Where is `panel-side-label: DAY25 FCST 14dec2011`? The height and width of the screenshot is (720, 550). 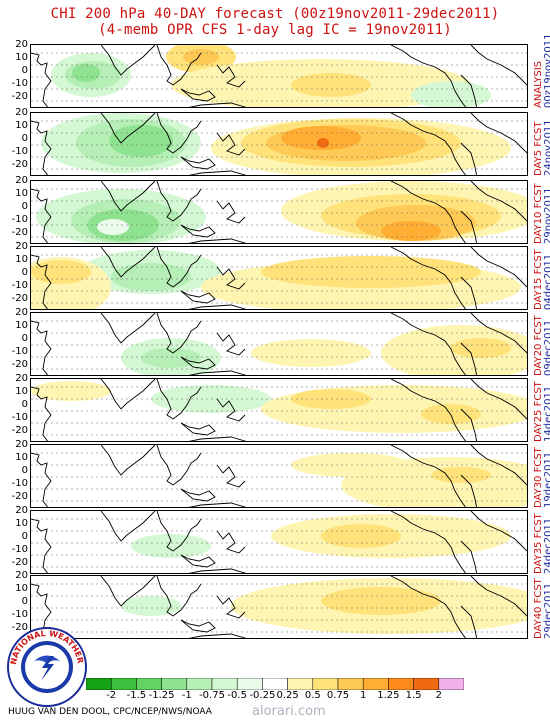 panel-side-label: DAY25 FCST 14dec2011 is located at coordinates (541, 410).